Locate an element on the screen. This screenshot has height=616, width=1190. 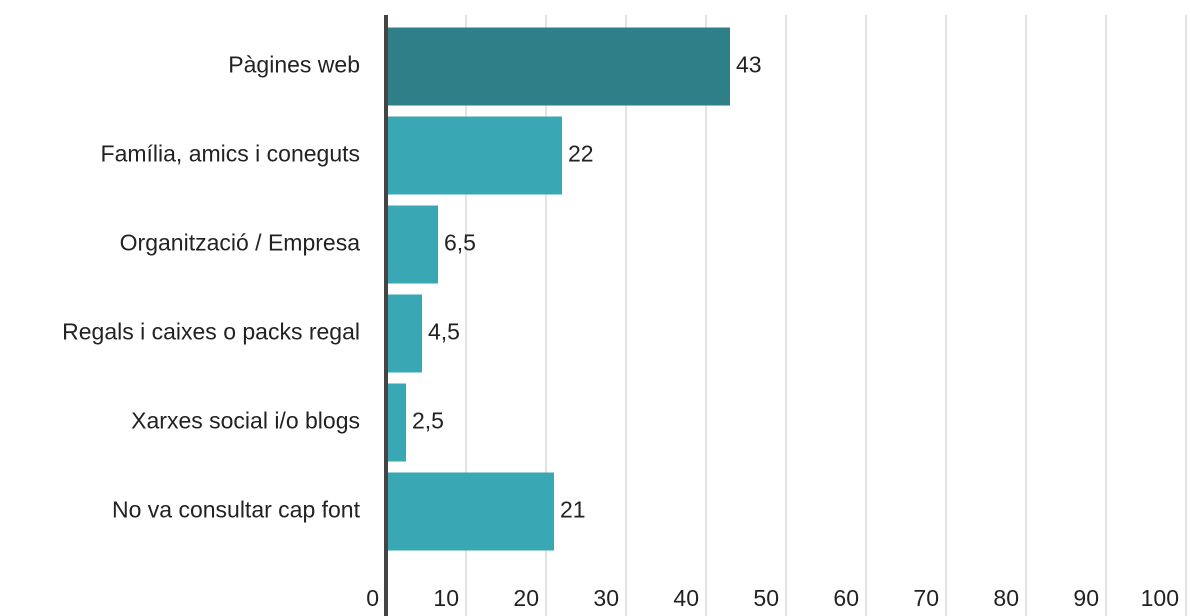
y-tick-label: No va consultar cap font is located at coordinates (236, 510).